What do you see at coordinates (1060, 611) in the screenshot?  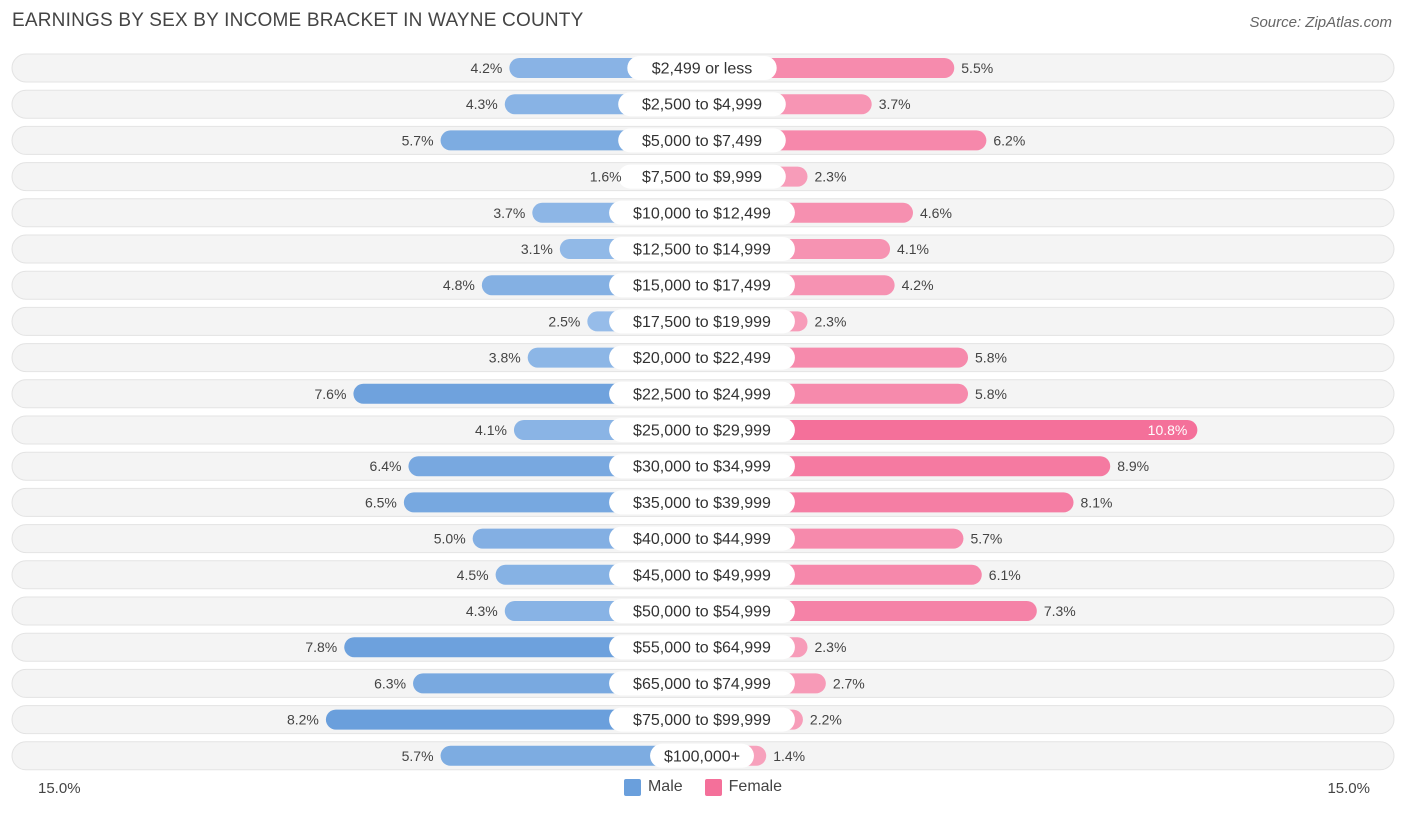 I see `value-label-female: 7.3%` at bounding box center [1060, 611].